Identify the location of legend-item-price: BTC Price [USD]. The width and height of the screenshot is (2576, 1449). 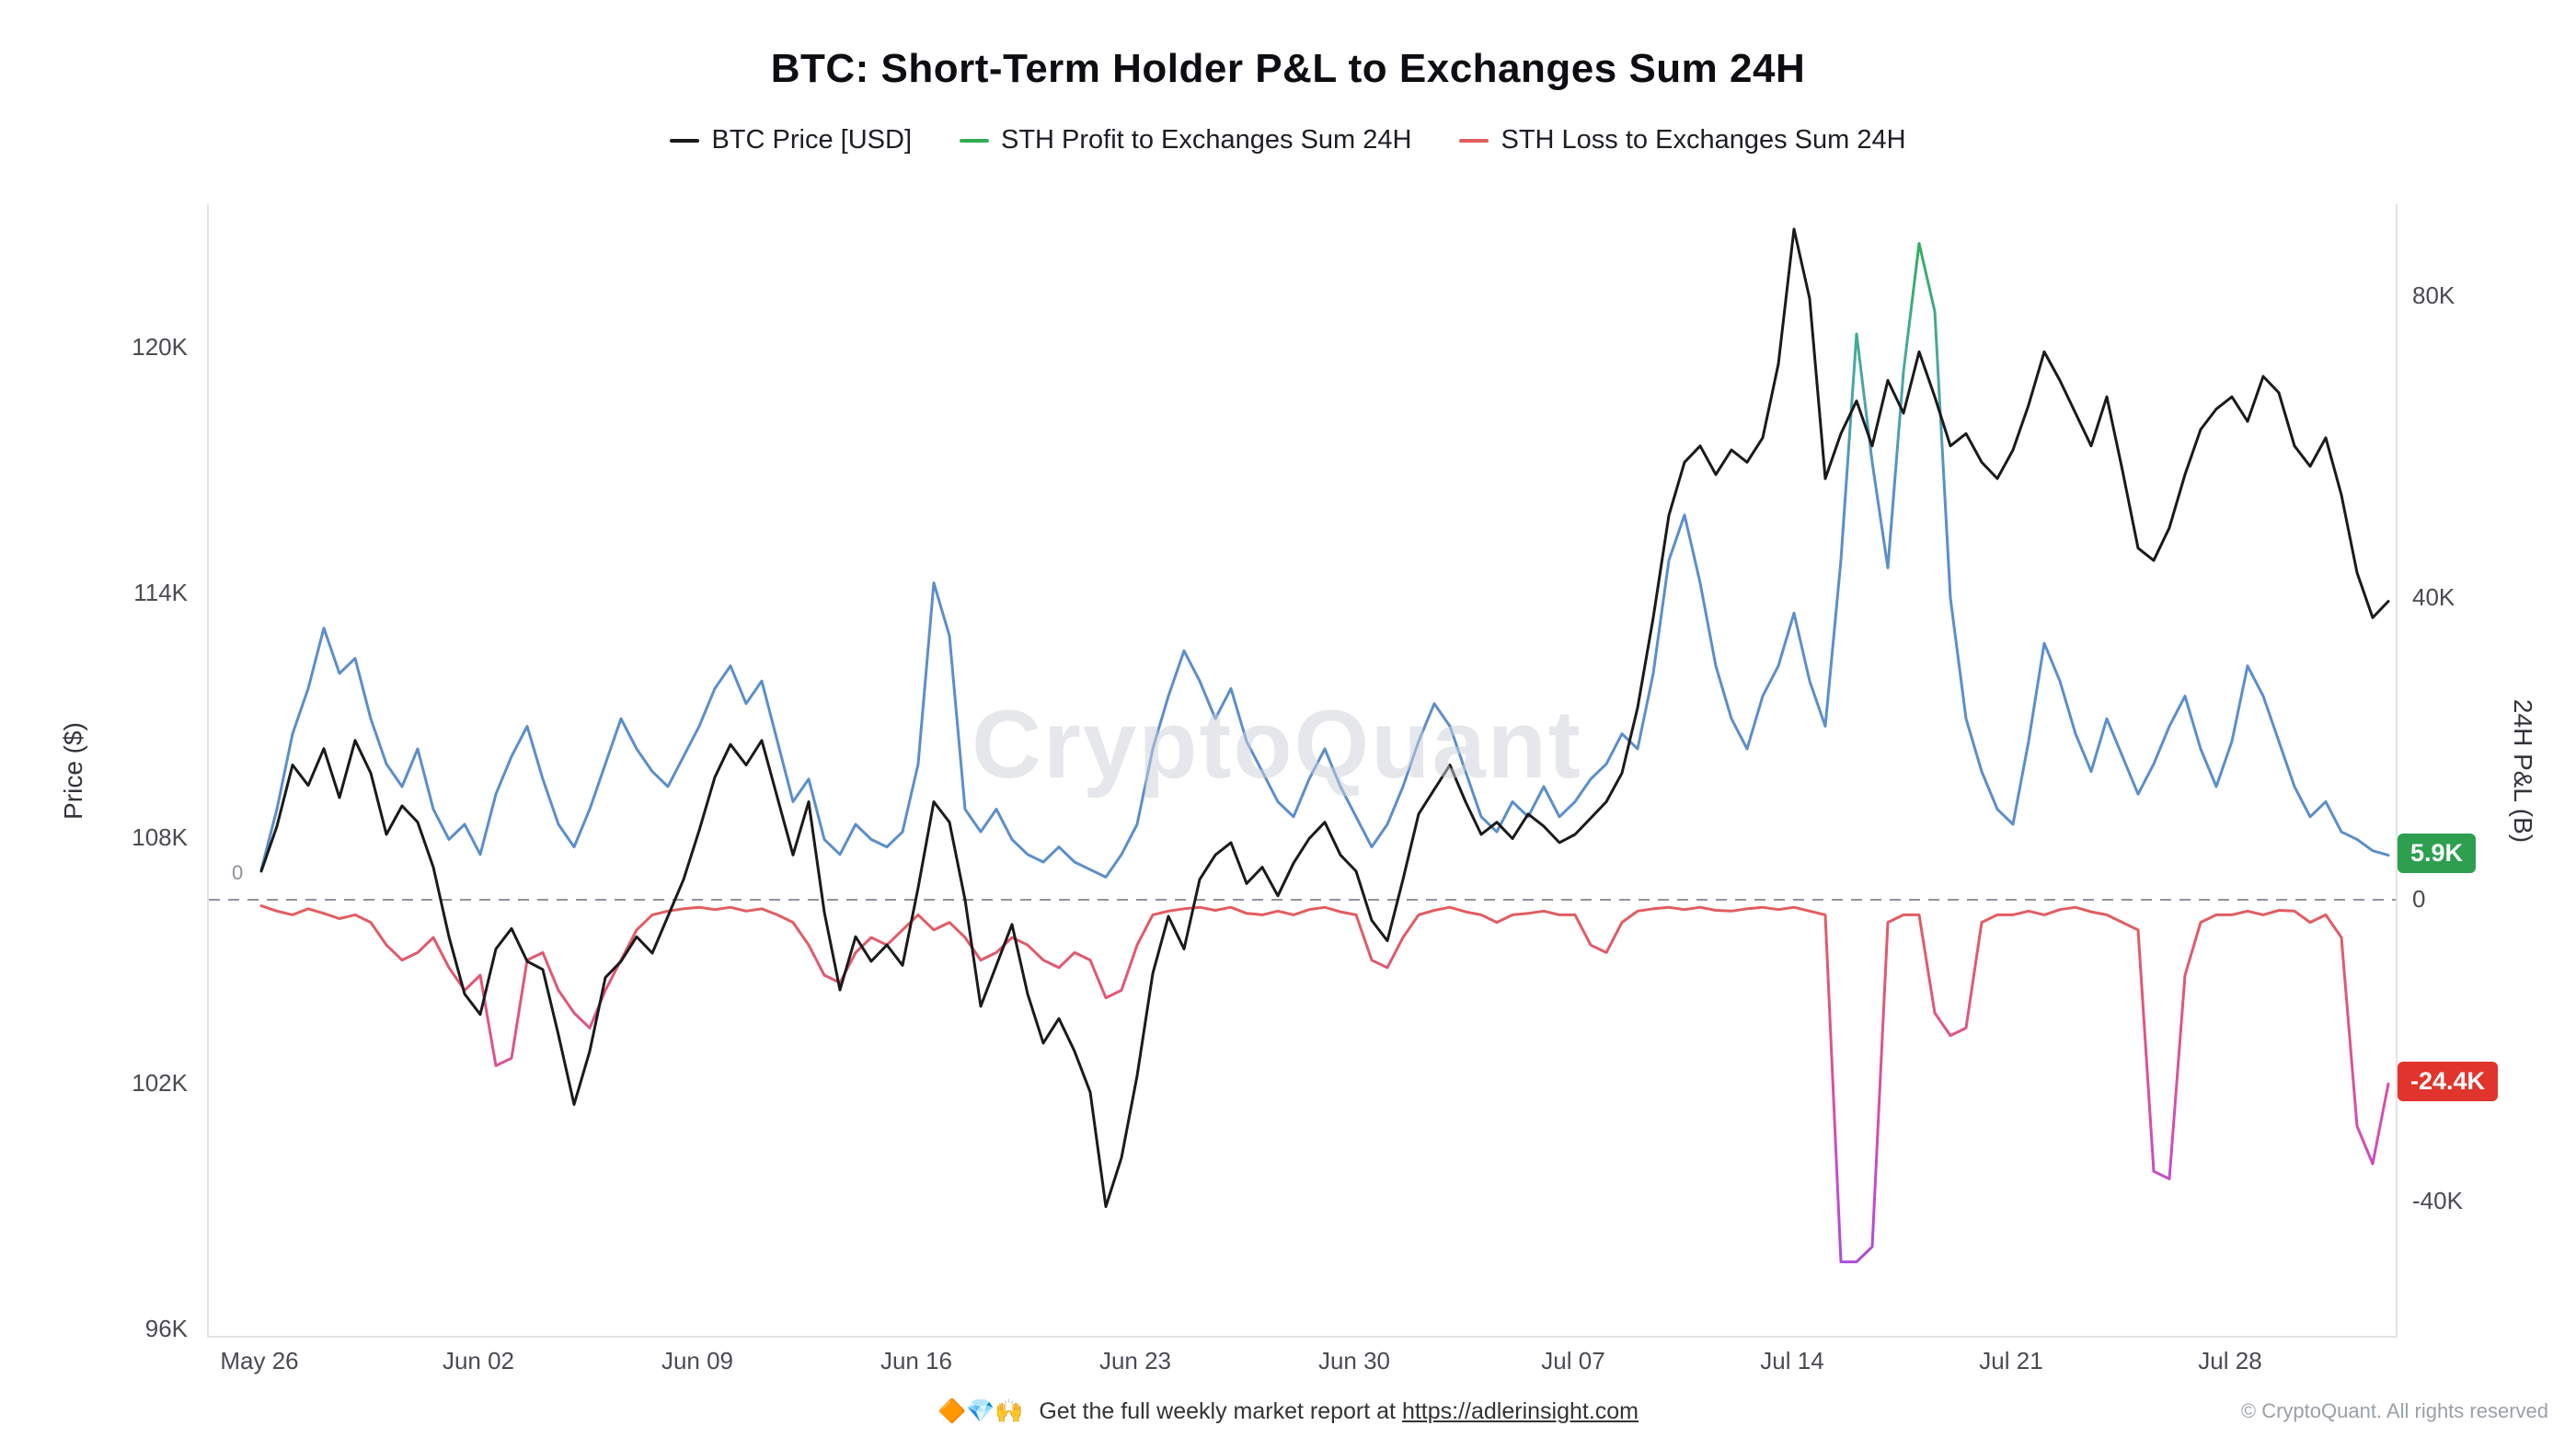
(791, 140).